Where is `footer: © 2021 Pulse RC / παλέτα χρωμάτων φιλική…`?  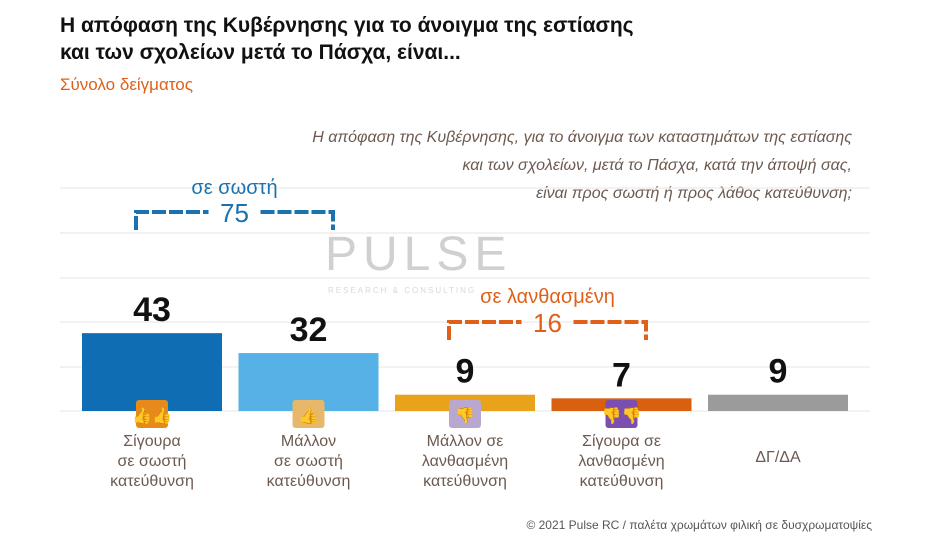 footer: © 2021 Pulse RC / παλέτα χρωμάτων φιλική… is located at coordinates (699, 525).